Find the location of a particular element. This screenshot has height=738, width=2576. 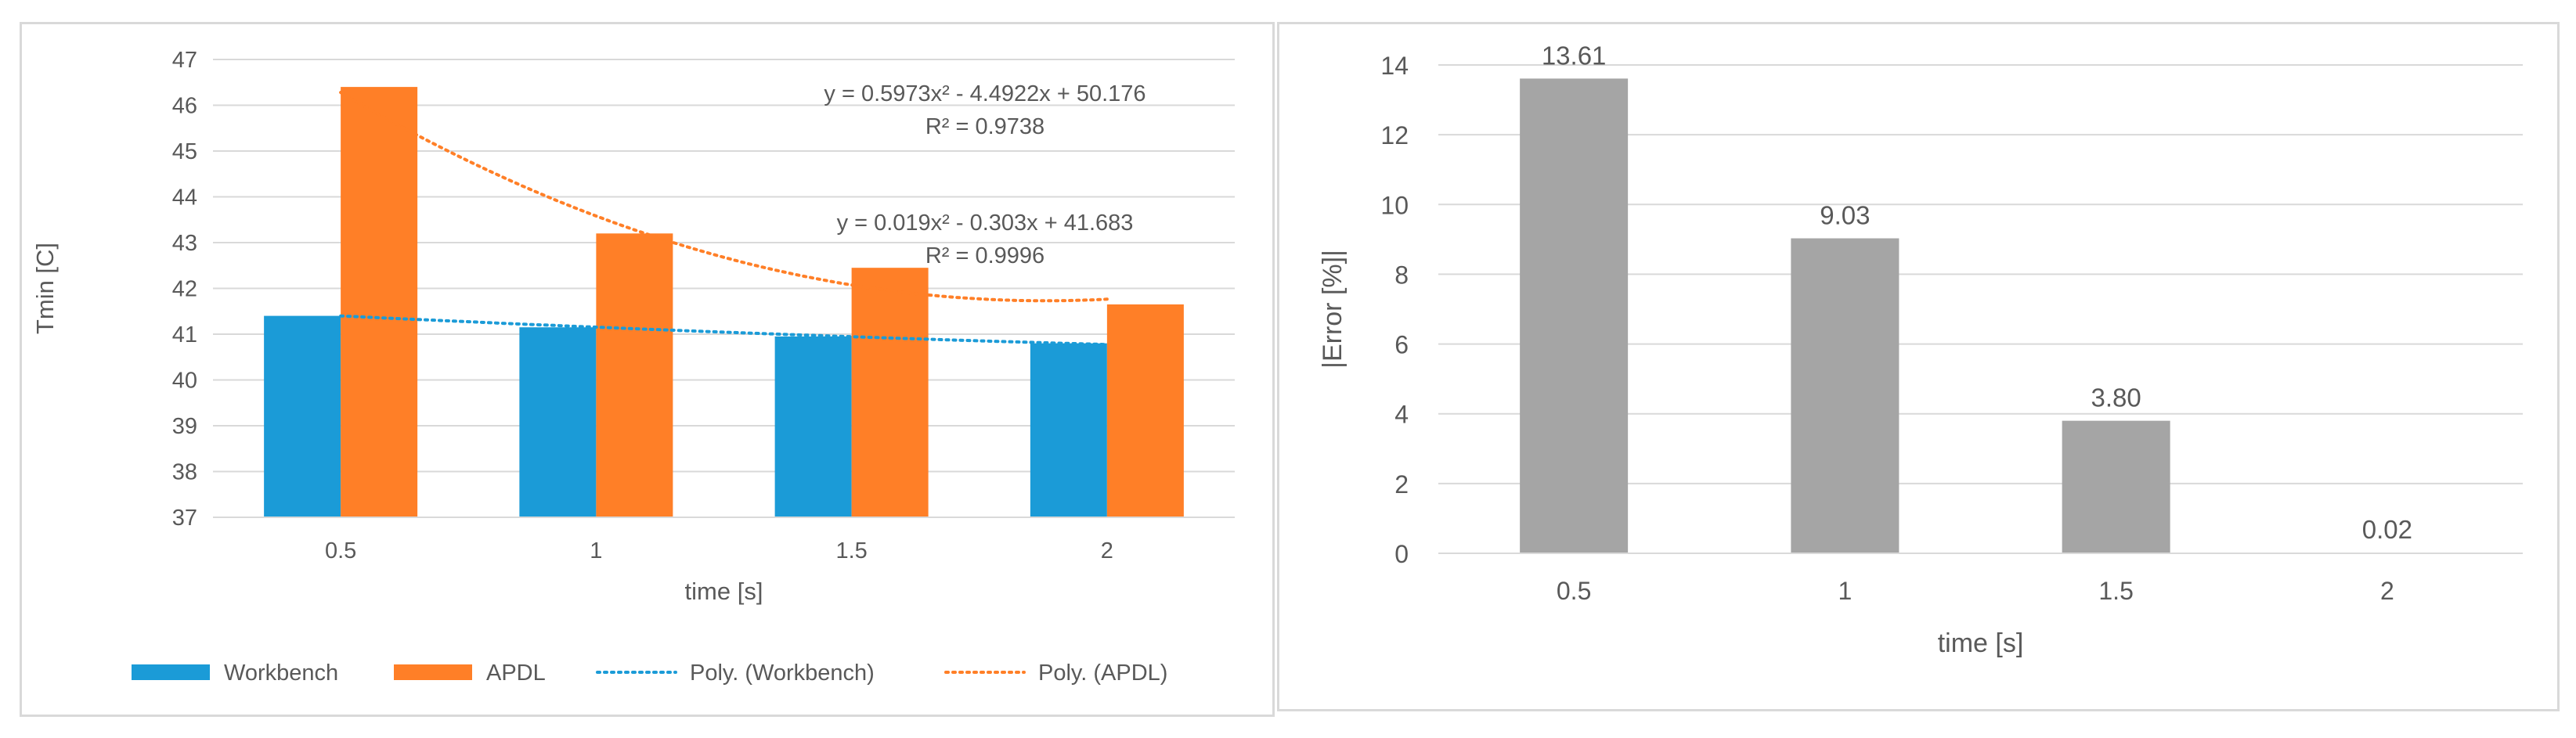

y-tick-label: 2 is located at coordinates (1401, 484).